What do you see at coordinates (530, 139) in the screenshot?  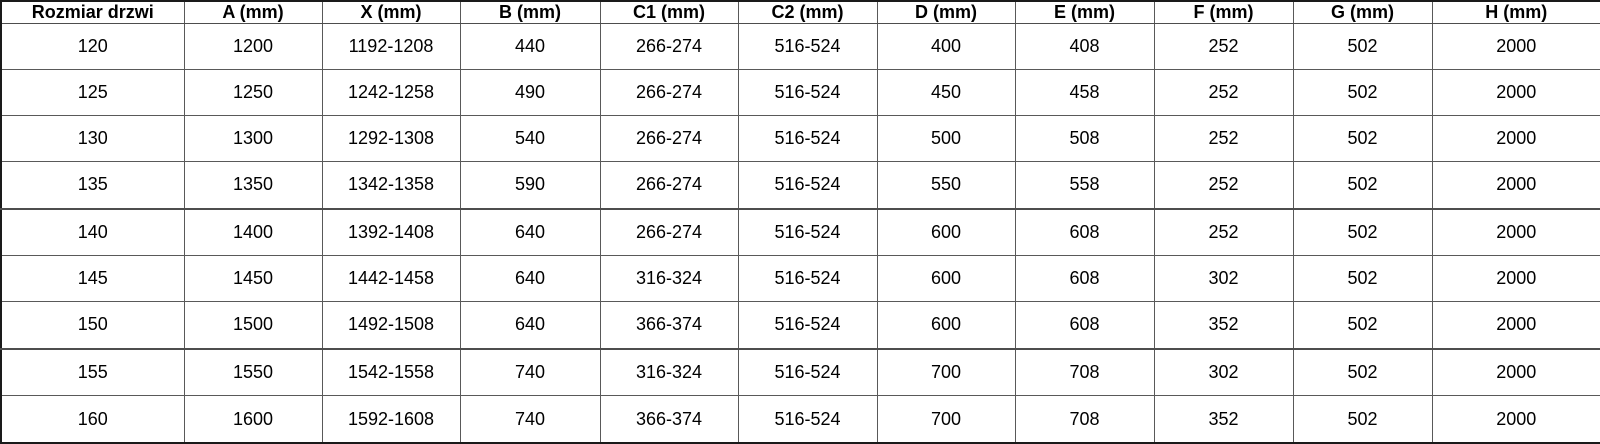 I see `table-cell: 540` at bounding box center [530, 139].